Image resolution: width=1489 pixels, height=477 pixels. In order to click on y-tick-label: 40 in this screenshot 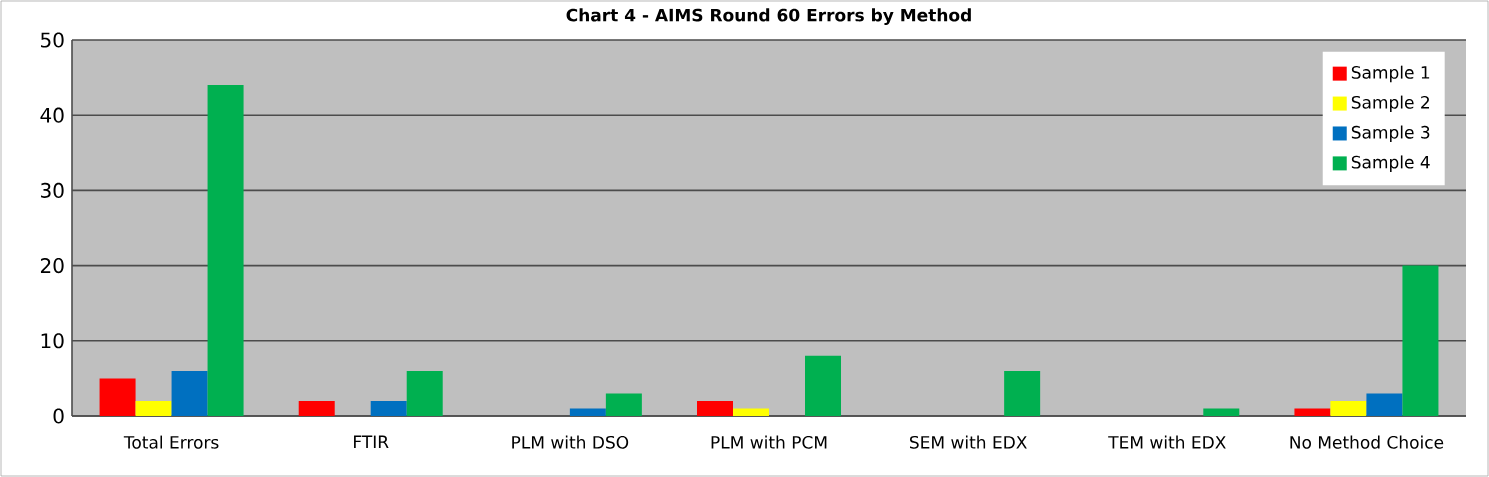, I will do `click(52, 115)`.